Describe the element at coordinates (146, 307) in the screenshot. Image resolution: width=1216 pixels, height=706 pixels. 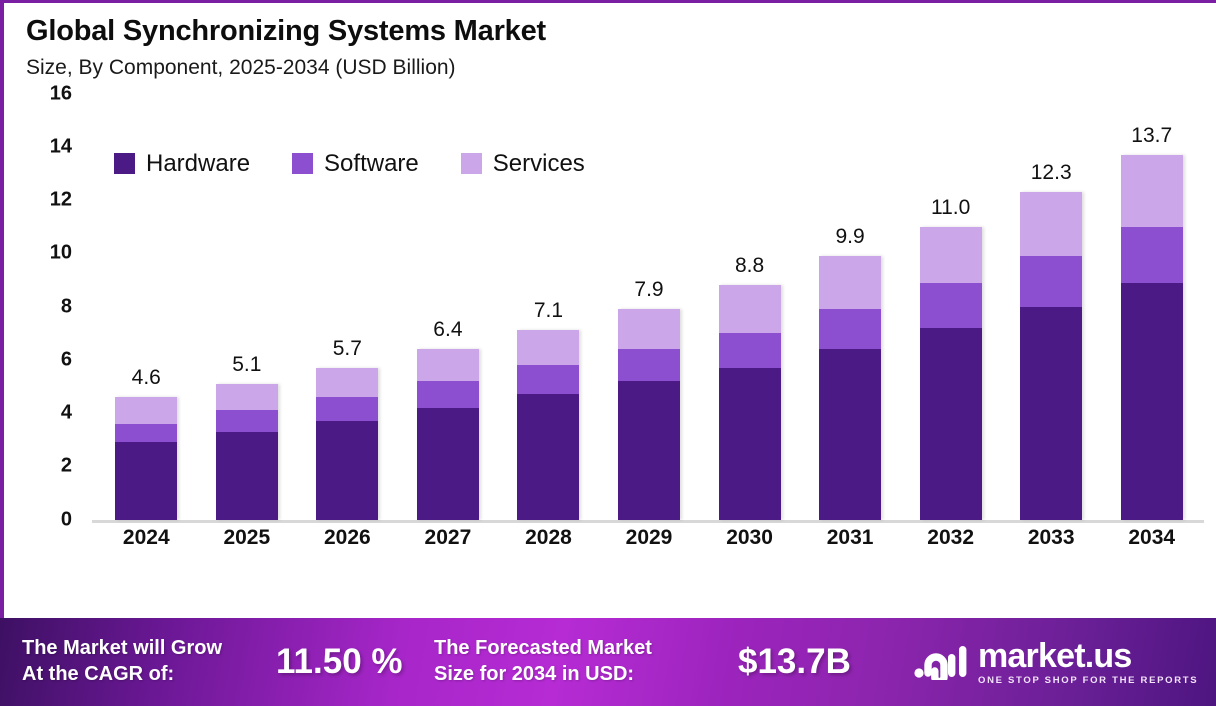
I see `bar-column: 4.6` at that location.